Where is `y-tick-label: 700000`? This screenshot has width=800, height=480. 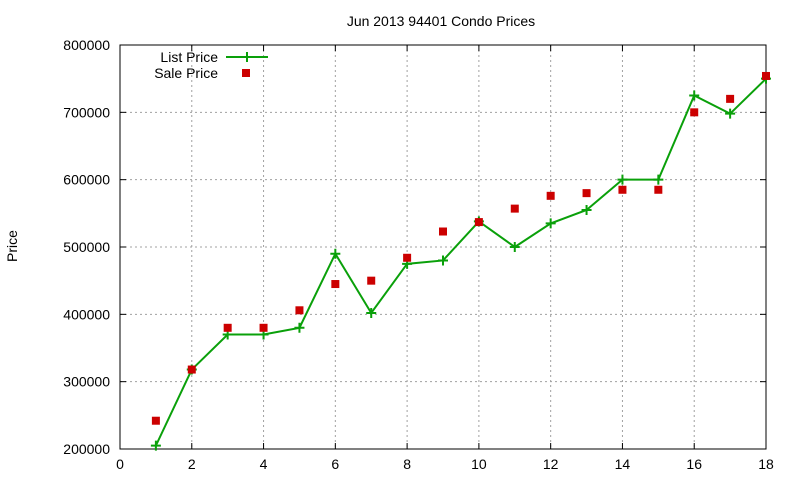
y-tick-label: 700000 is located at coordinates (86, 112).